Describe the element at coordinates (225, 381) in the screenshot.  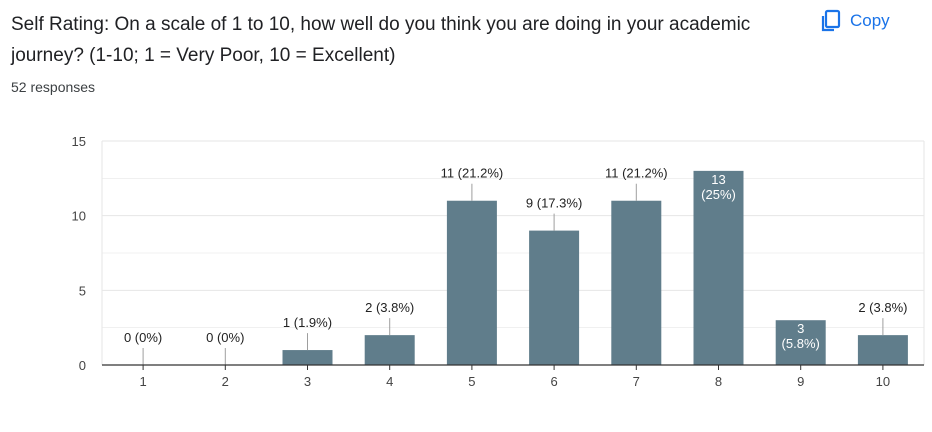
I see `x-tick-label: 2` at that location.